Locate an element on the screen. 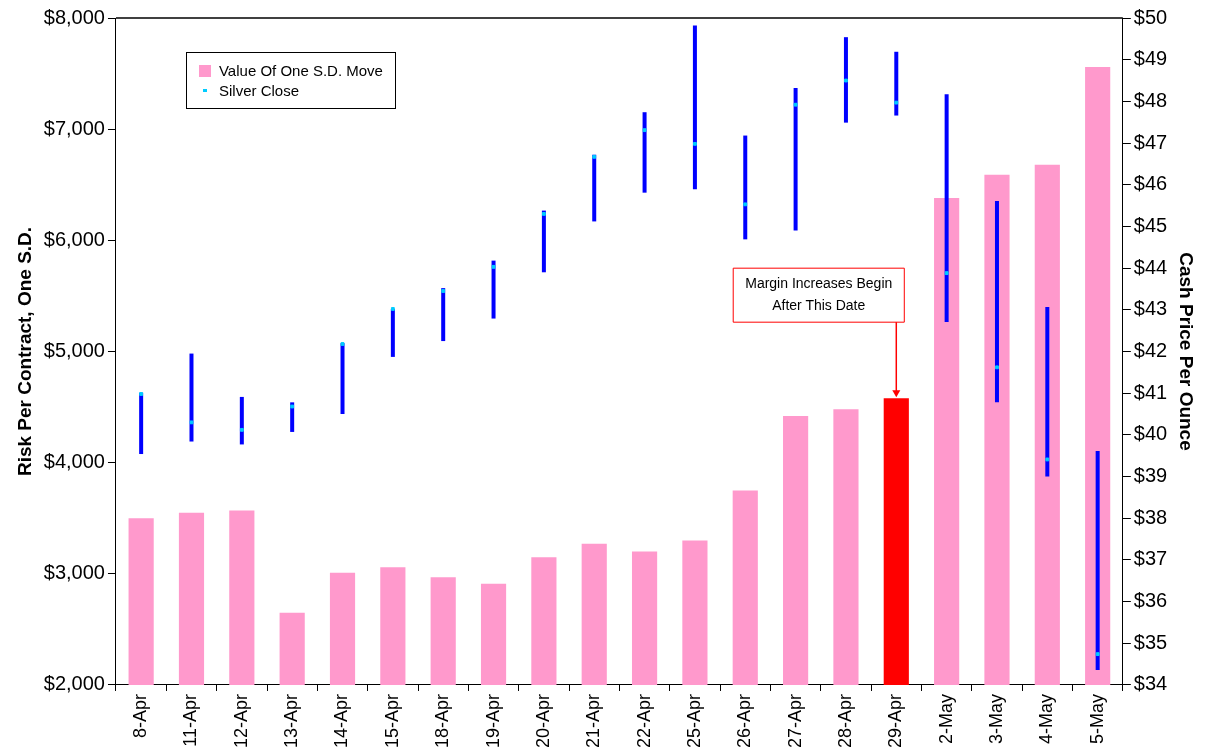 Image resolution: width=1209 pixels, height=755 pixels. y2-tick-label: $39 is located at coordinates (1150, 475).